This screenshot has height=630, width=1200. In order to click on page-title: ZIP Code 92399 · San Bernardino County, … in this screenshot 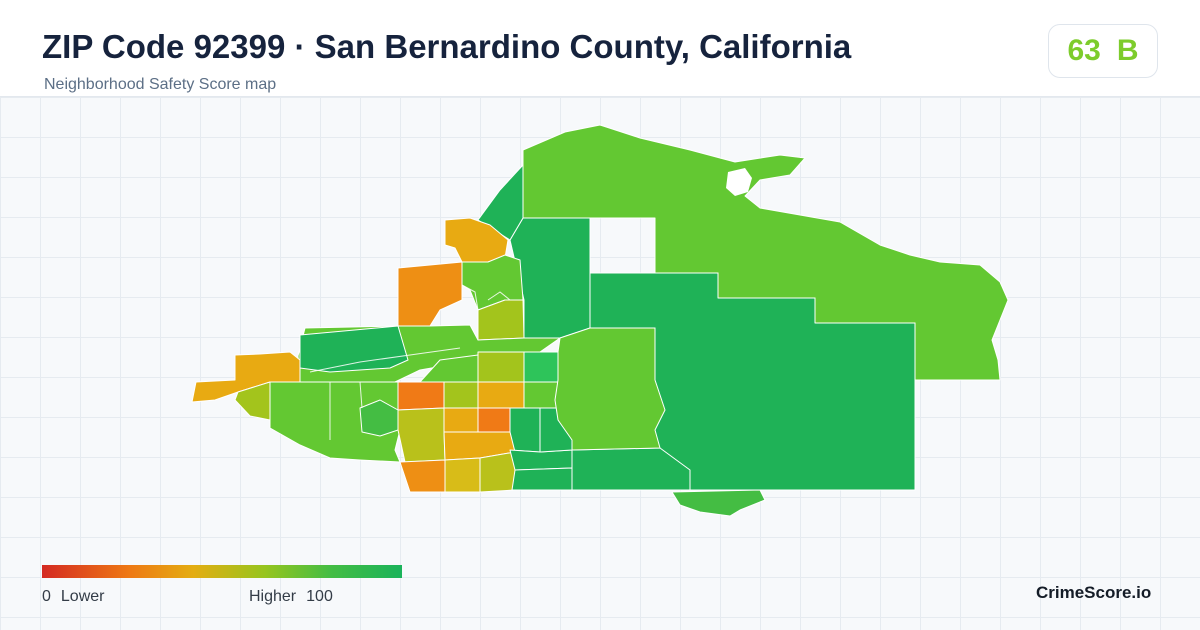, I will do `click(447, 46)`.